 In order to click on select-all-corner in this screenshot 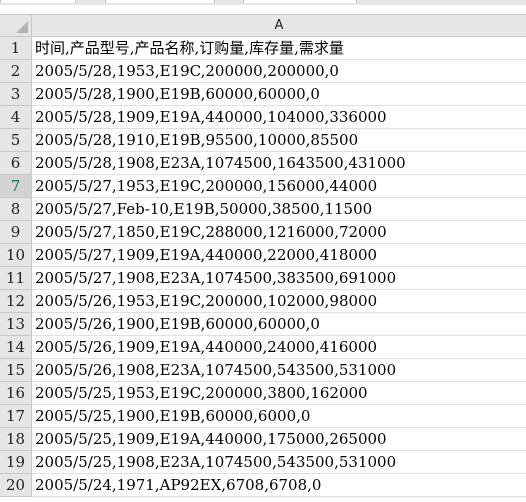, I will do `click(16, 26)`.